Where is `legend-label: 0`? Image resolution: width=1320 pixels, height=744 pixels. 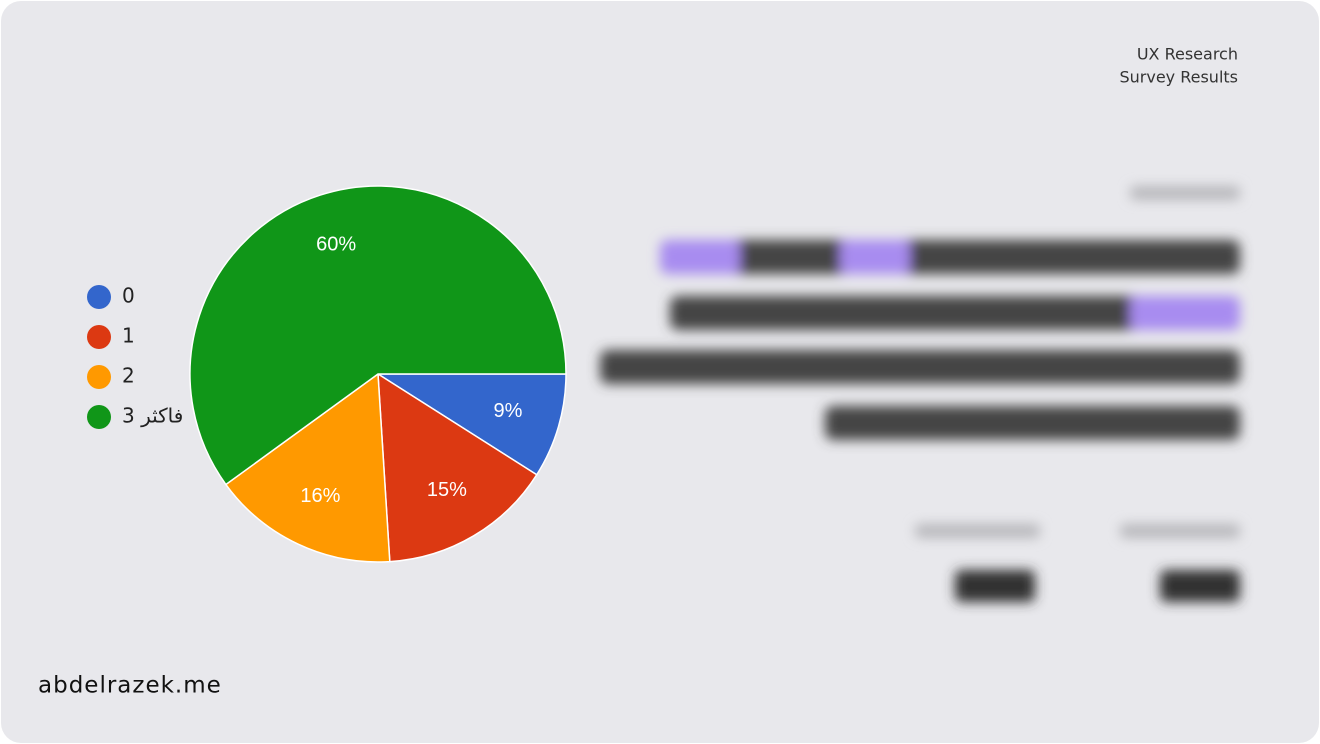 legend-label: 0 is located at coordinates (128, 296).